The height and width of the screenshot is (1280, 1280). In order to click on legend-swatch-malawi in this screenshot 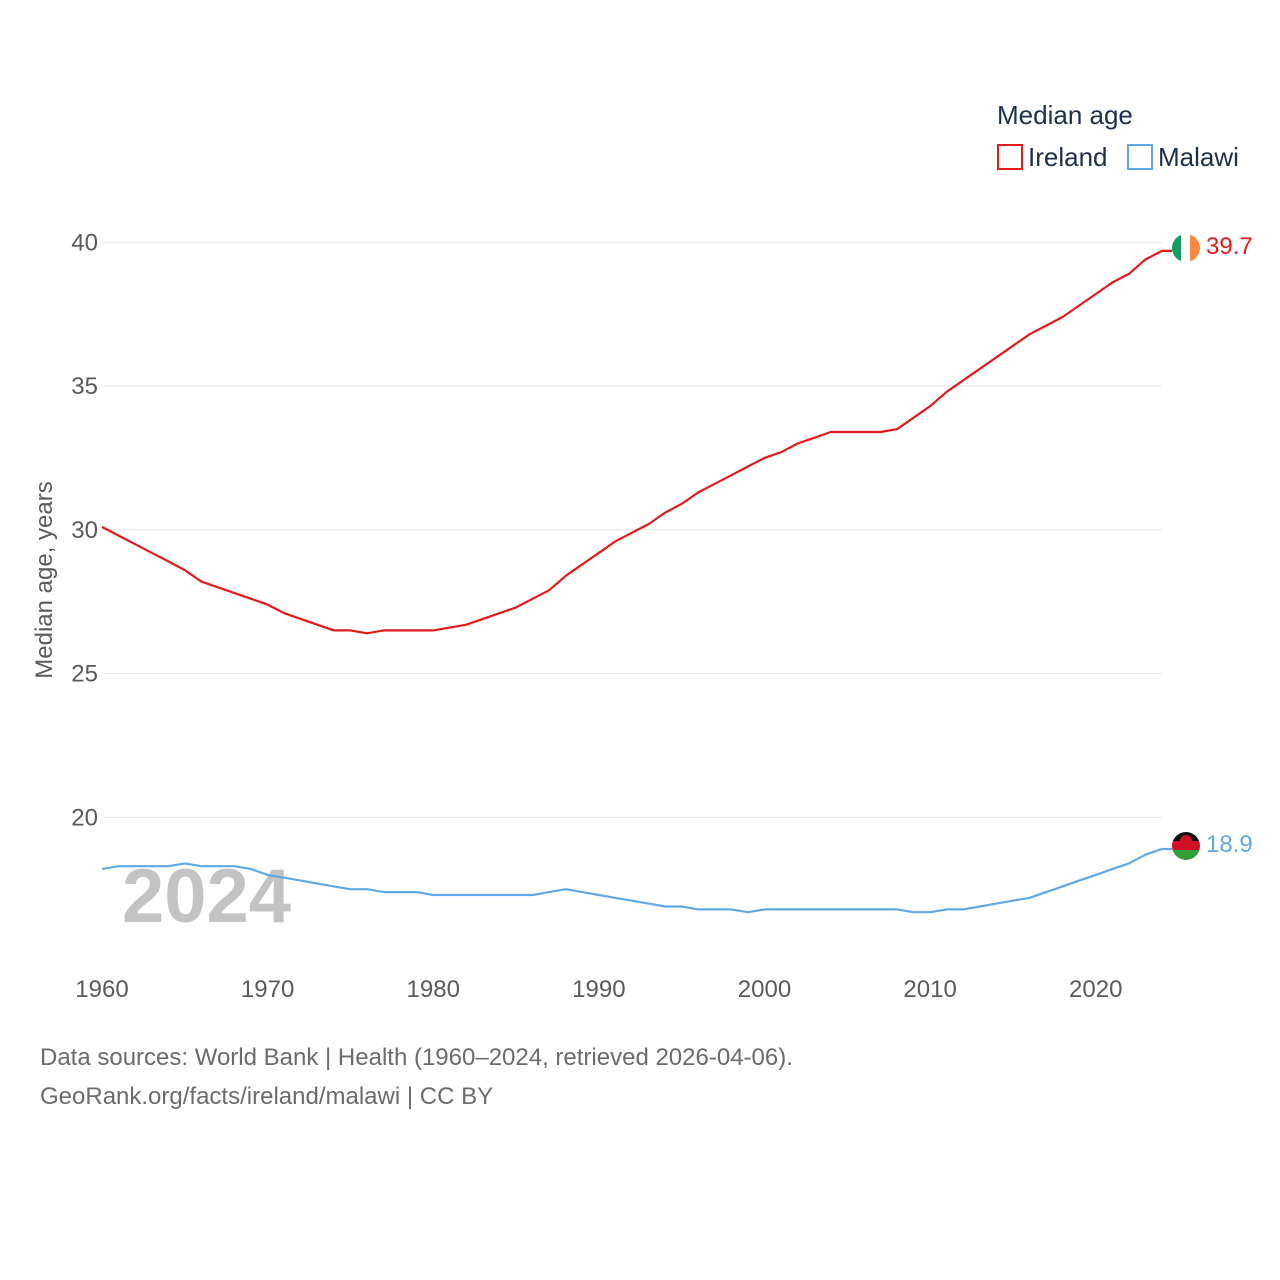, I will do `click(1140, 157)`.